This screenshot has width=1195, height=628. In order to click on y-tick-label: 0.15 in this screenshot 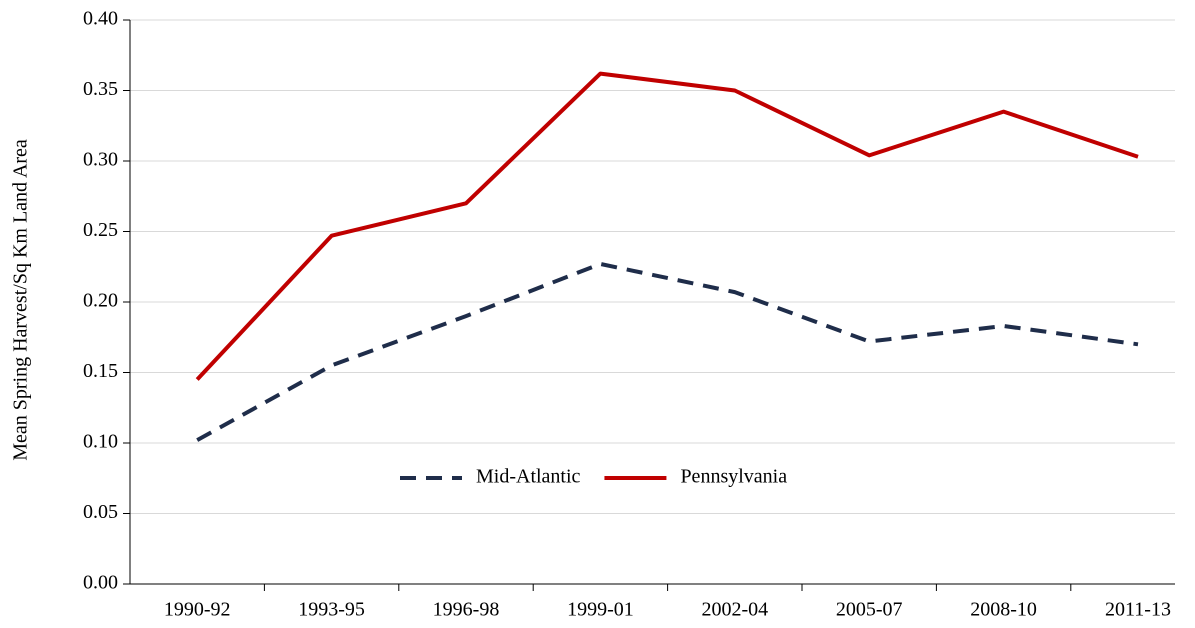, I will do `click(100, 371)`.